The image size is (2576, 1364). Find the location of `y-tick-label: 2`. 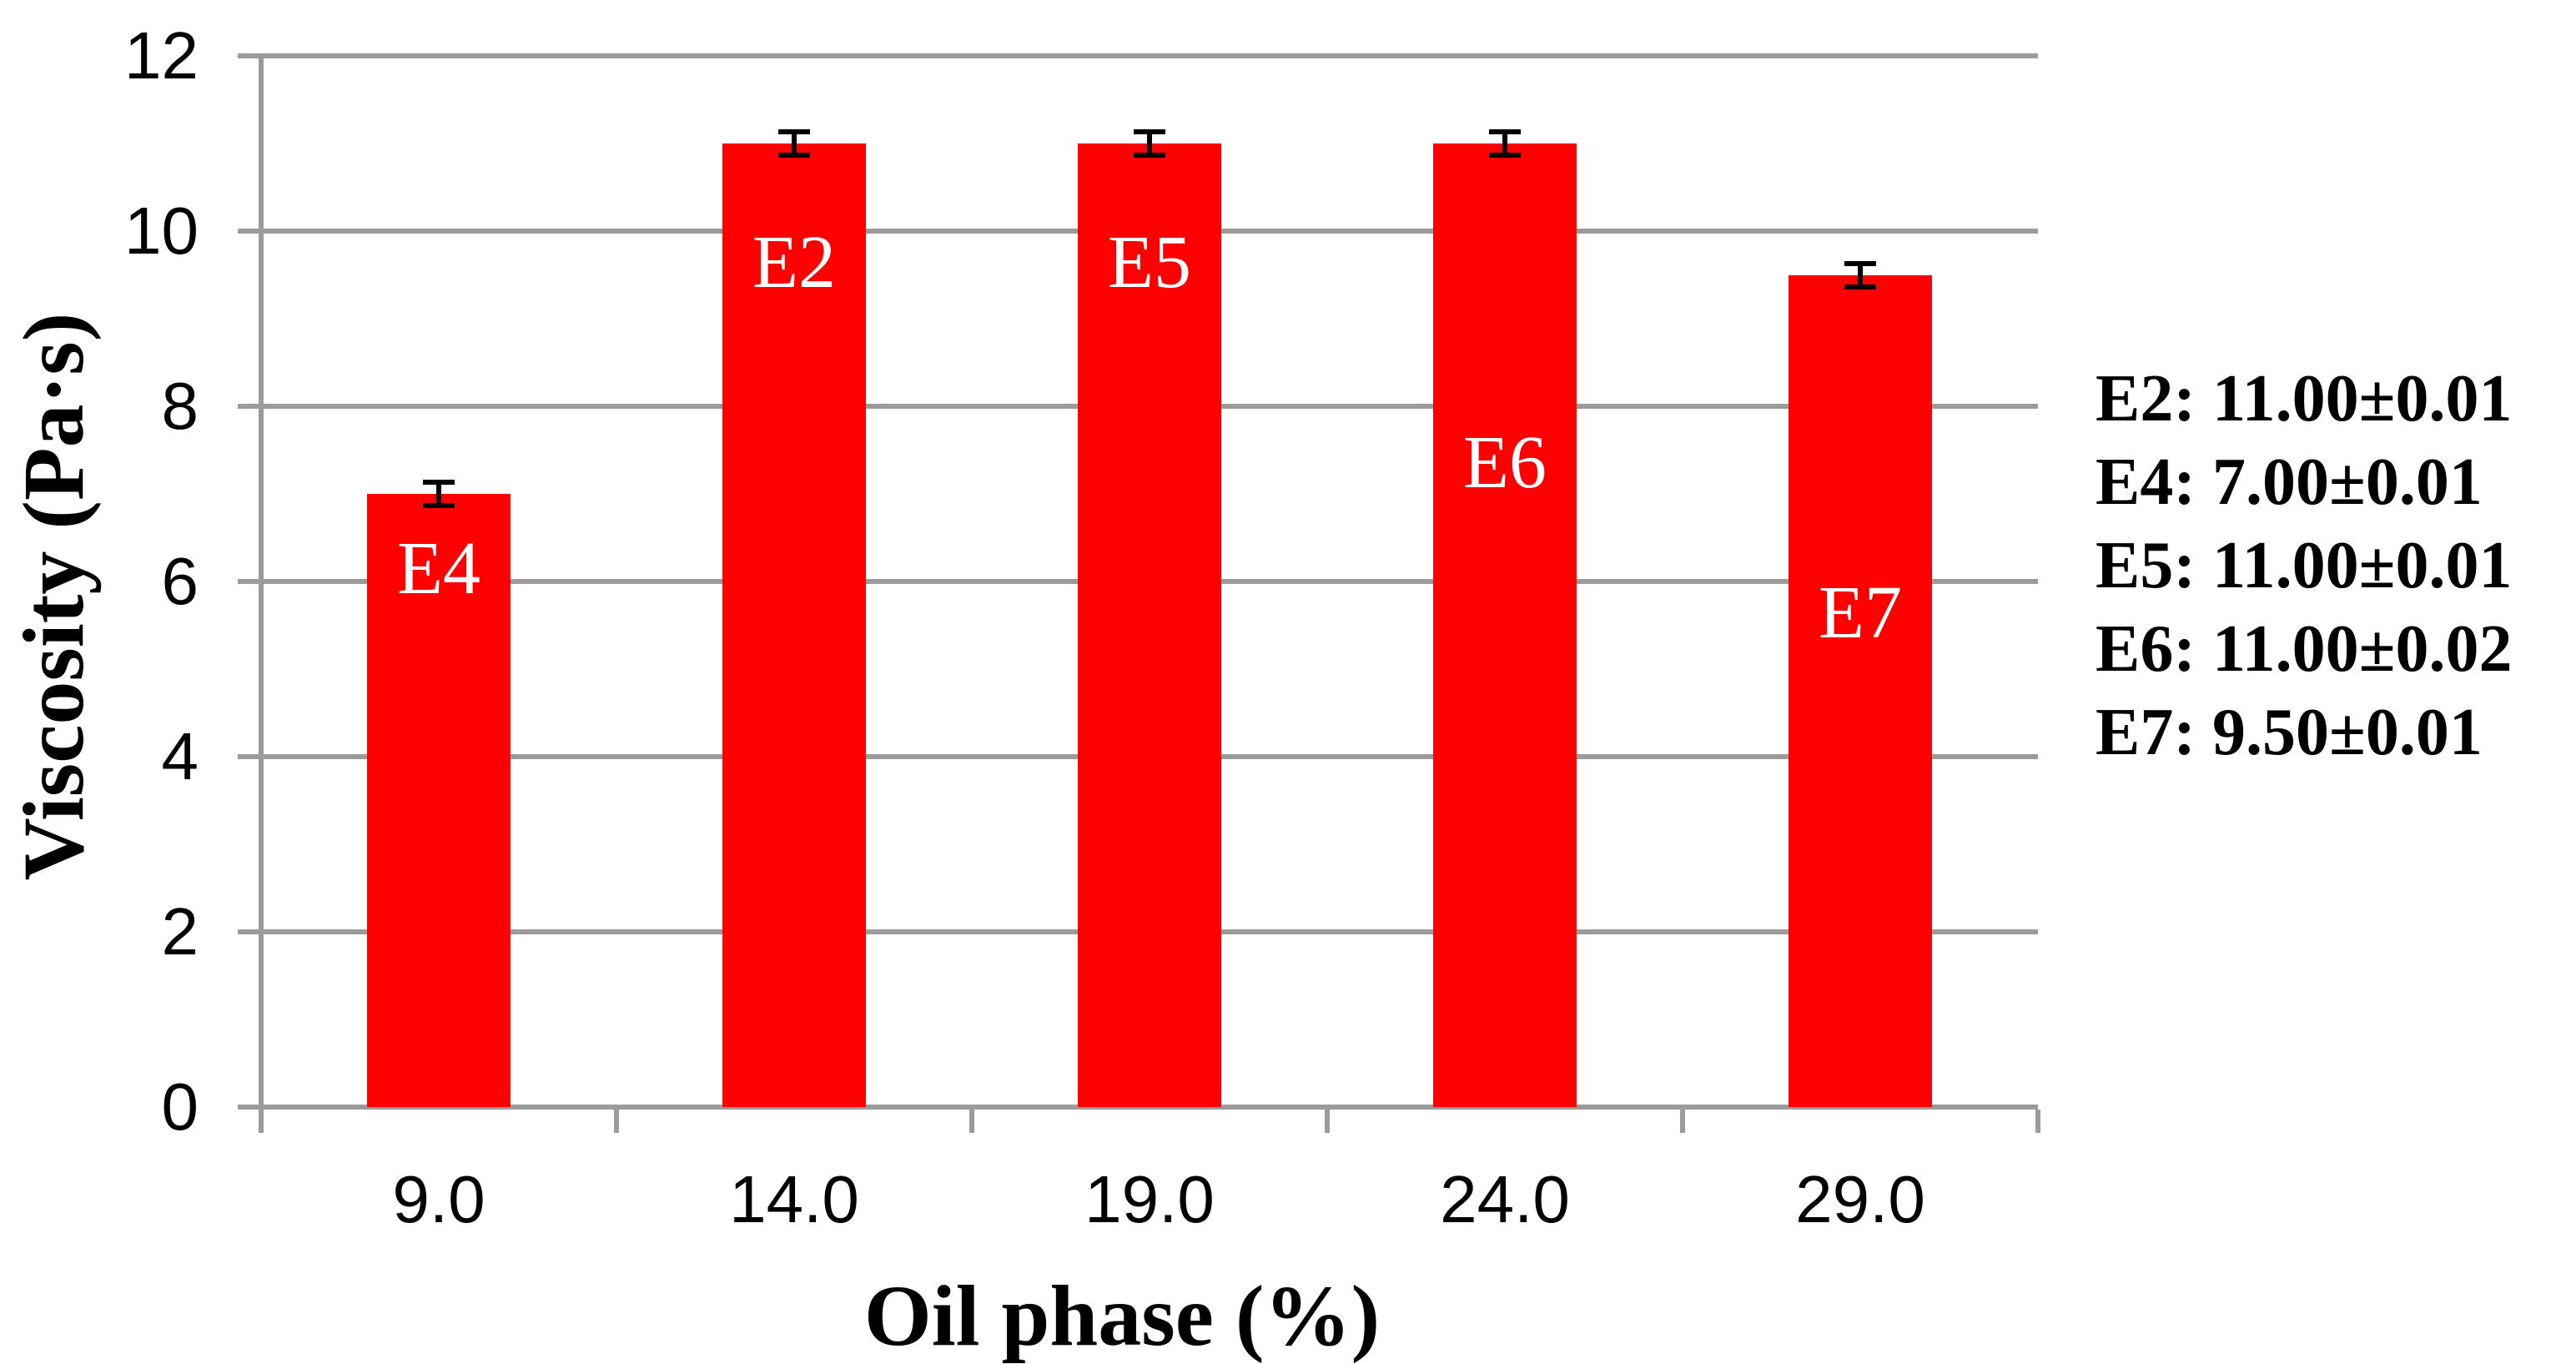

y-tick-label: 2 is located at coordinates (180, 931).